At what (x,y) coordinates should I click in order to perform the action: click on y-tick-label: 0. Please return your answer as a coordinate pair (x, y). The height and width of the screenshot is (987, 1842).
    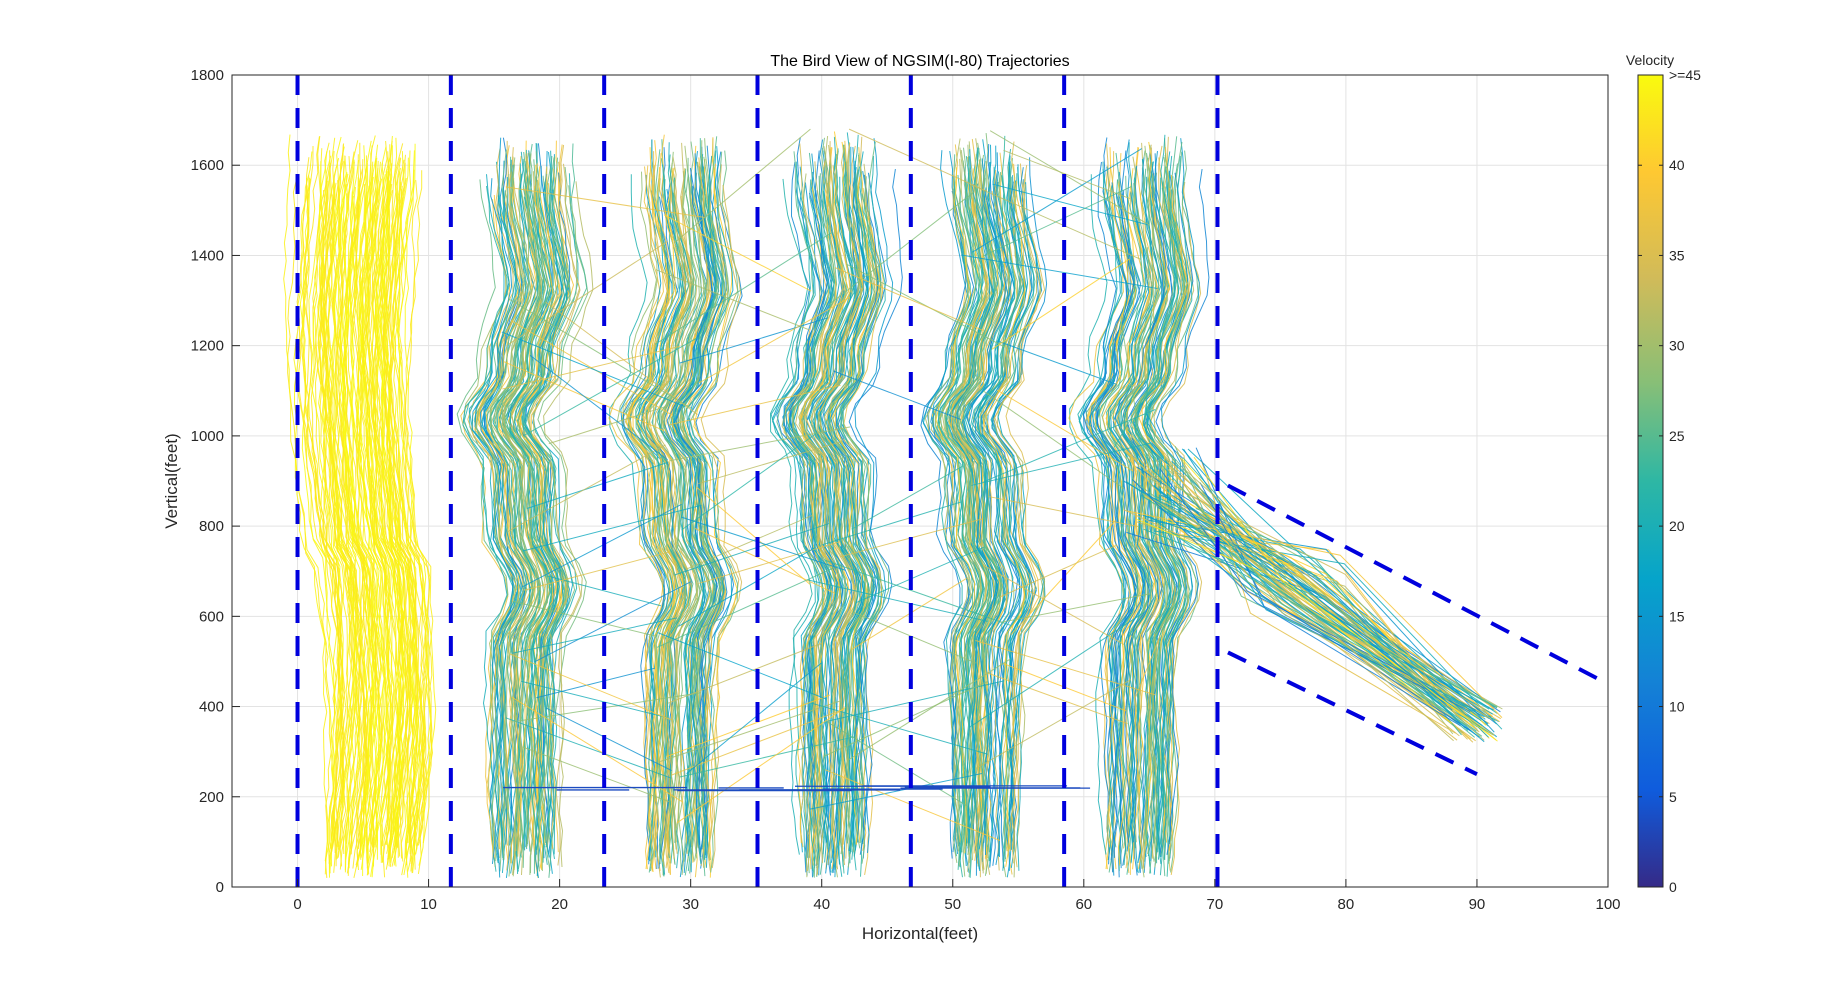
    Looking at the image, I should click on (220, 887).